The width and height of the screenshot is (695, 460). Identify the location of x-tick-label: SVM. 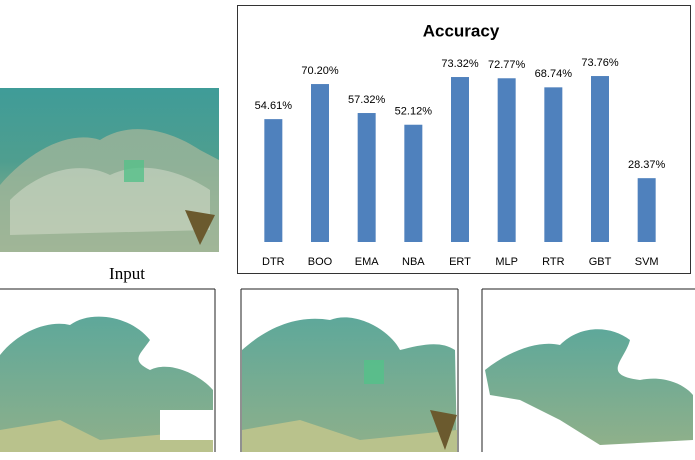
(647, 262).